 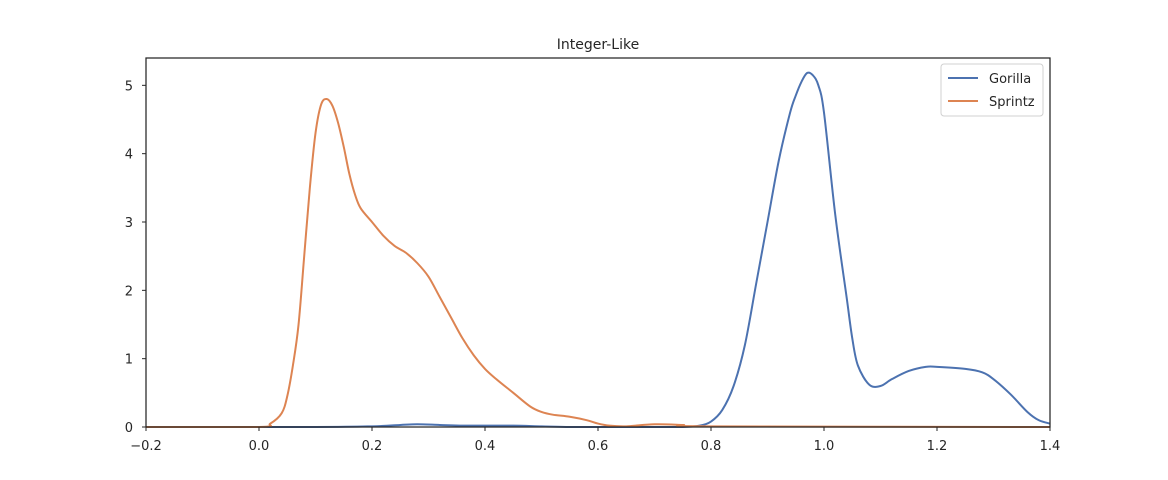 I want to click on y-tick-label: 3, so click(x=129, y=223).